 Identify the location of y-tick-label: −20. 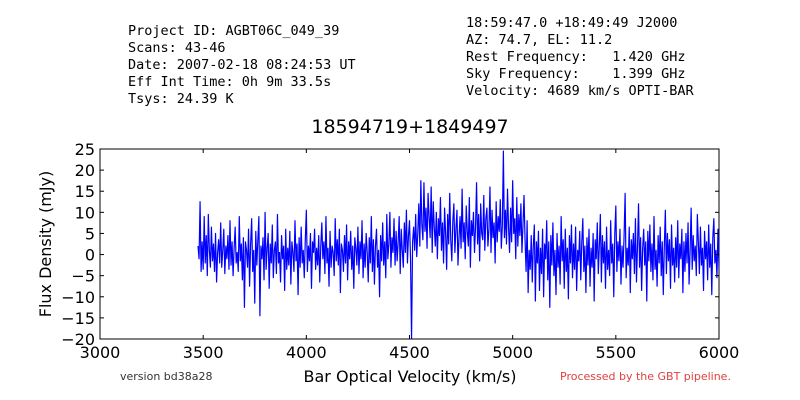
(78, 339).